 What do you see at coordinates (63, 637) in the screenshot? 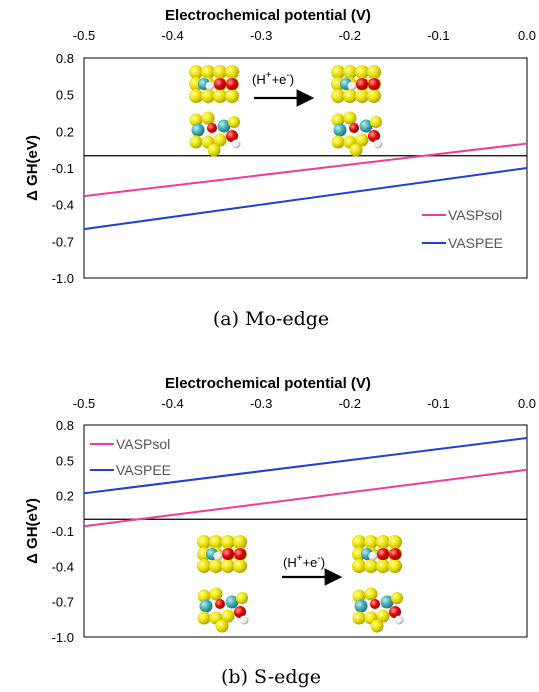
I see `y-tick-label: -1.0` at bounding box center [63, 637].